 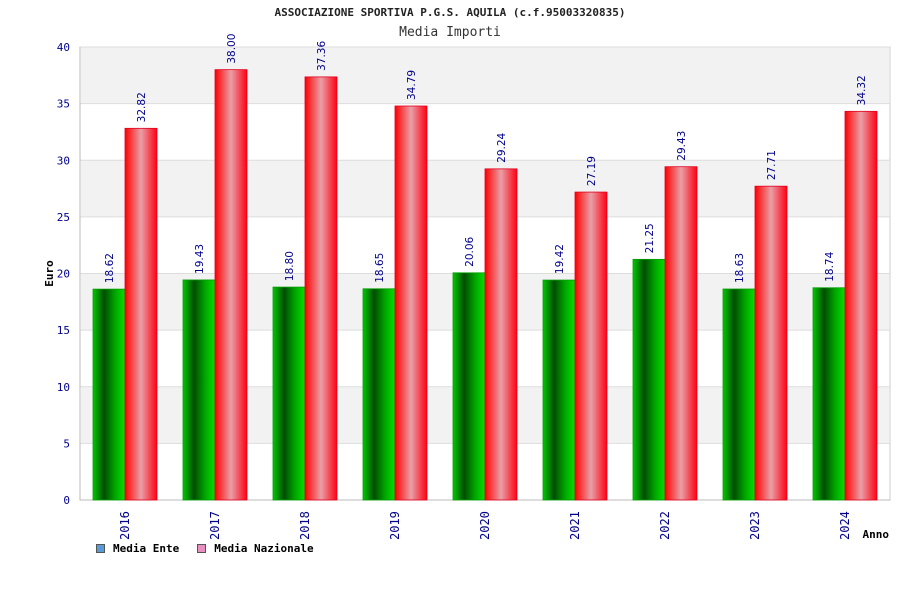 I want to click on bar-ente-2020, so click(x=469, y=386).